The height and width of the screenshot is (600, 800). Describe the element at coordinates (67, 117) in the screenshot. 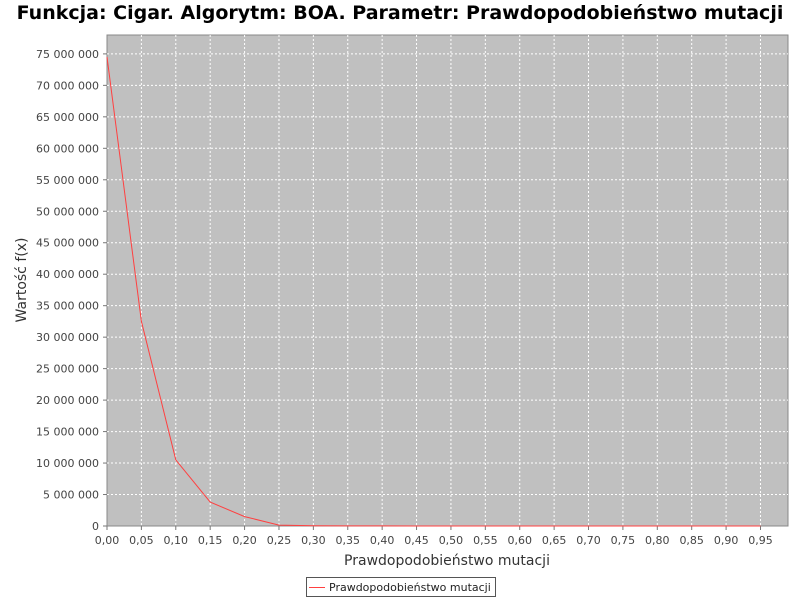

I see `y-tick-label: 65 000 000` at that location.